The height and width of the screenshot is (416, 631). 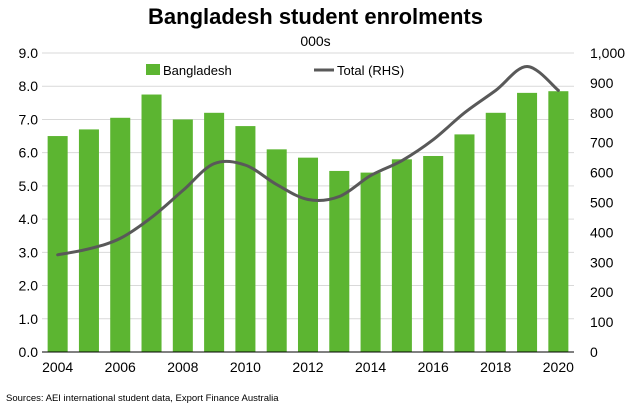 What do you see at coordinates (602, 173) in the screenshot?
I see `y-right-tick-label: 600` at bounding box center [602, 173].